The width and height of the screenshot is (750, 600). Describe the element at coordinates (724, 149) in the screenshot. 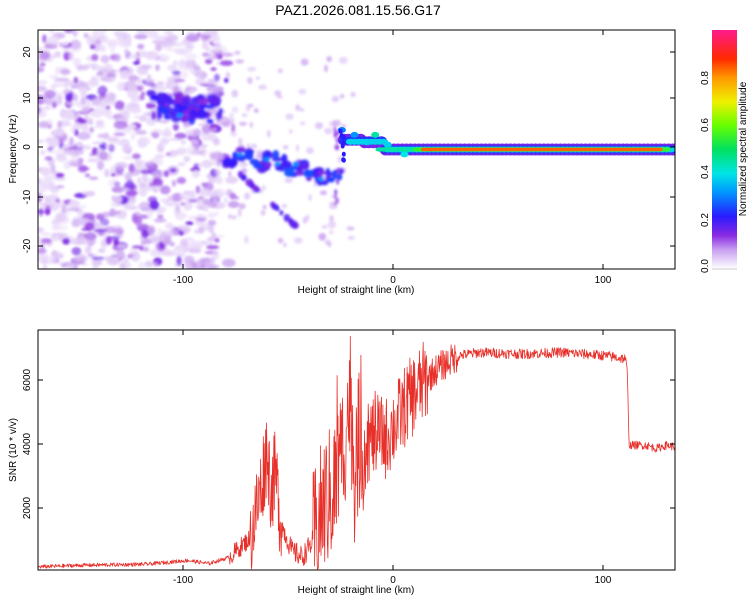

I see `colorbar-scale` at that location.